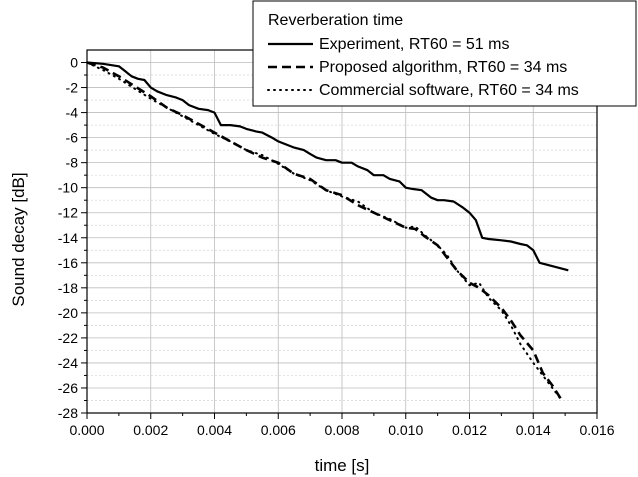 Image resolution: width=638 pixels, height=477 pixels. I want to click on y-tick-label: -24, so click(68, 363).